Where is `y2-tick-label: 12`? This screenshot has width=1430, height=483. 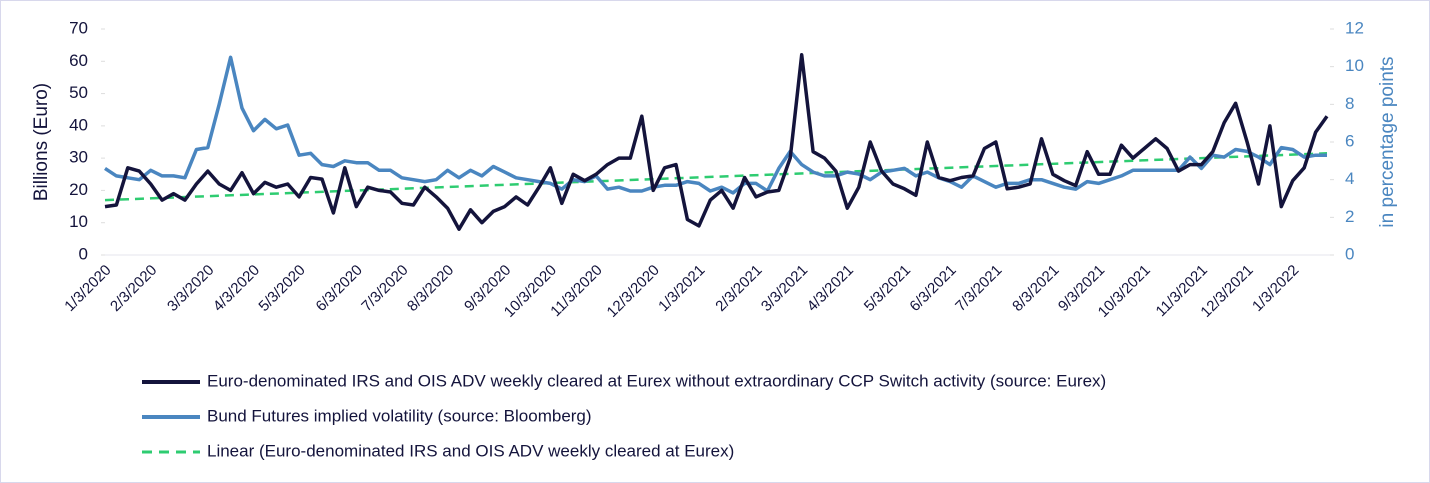 y2-tick-label: 12 is located at coordinates (1354, 27).